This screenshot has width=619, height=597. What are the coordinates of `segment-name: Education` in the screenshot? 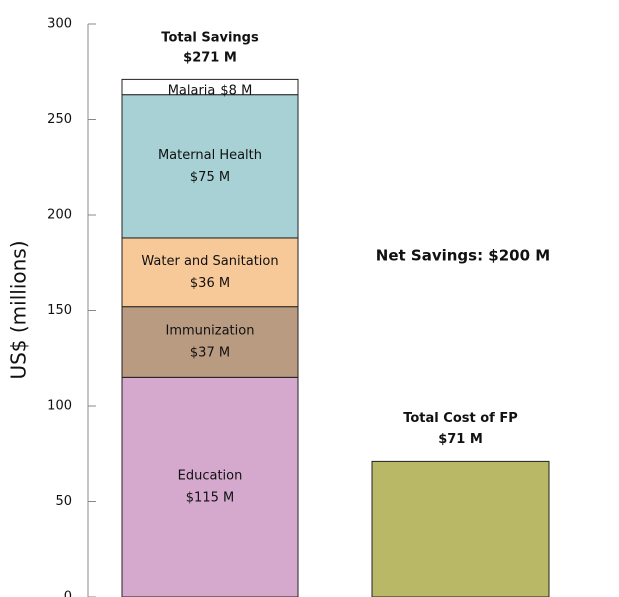 It's located at (210, 476).